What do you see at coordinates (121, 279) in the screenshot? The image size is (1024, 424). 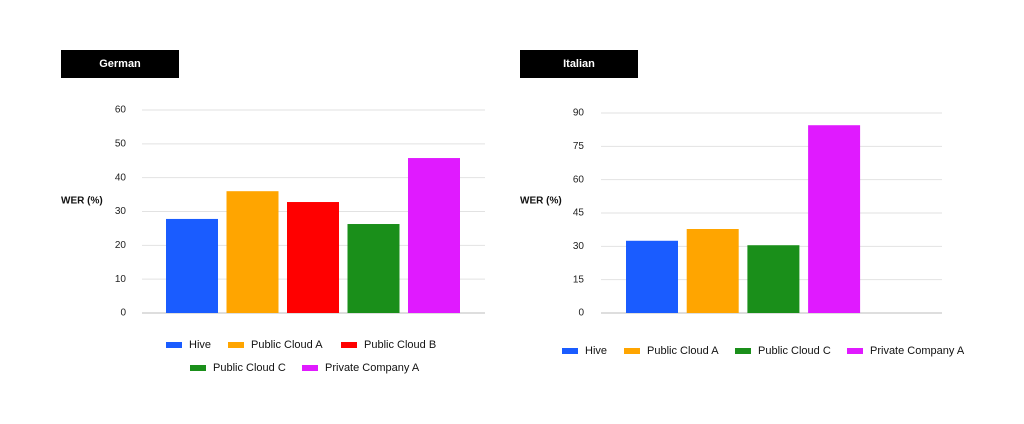 I see `y-tick-label: 10` at bounding box center [121, 279].